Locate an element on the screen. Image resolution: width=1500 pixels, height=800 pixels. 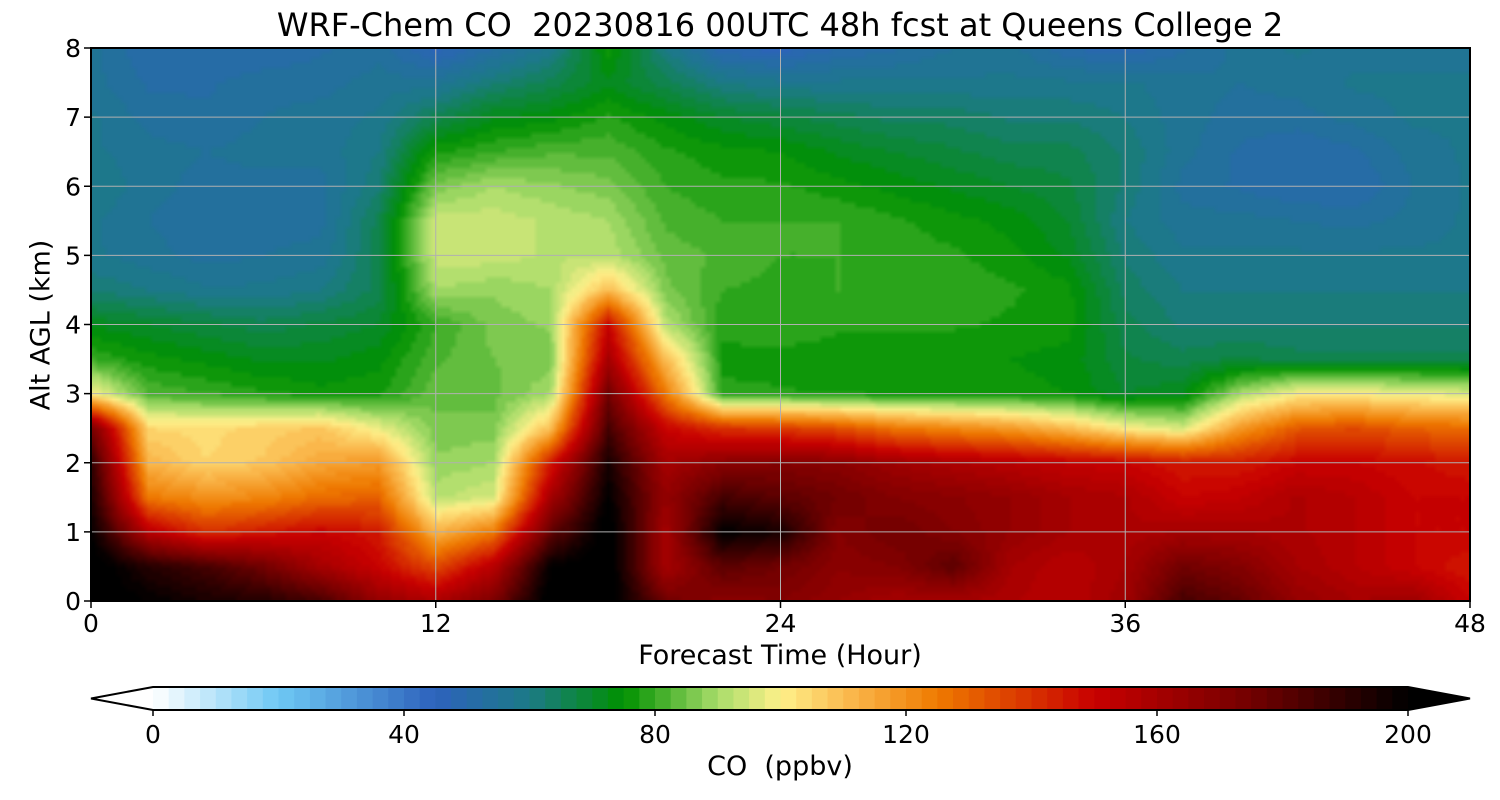
x-tick-label: 48 is located at coordinates (1470, 623).